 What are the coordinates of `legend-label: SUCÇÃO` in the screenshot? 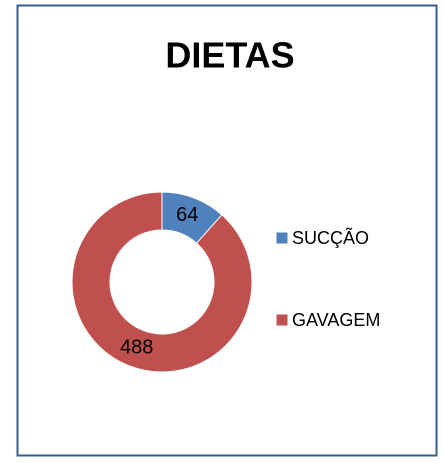 It's located at (330, 237).